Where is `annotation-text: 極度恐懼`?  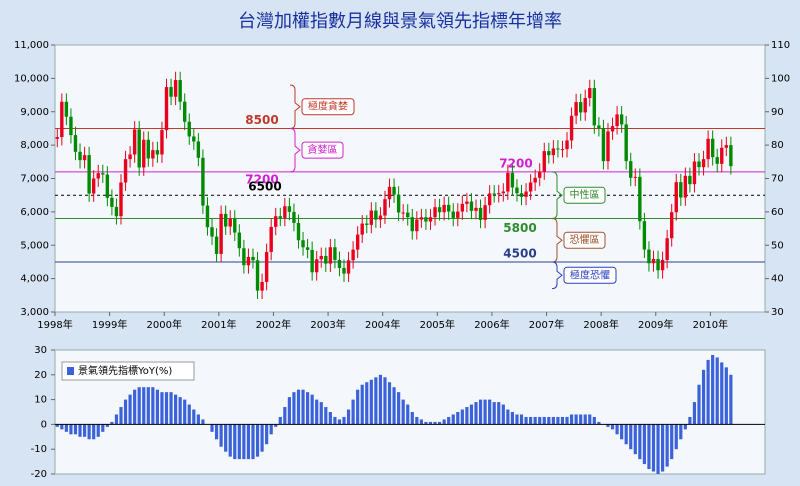
annotation-text: 極度恐懼 is located at coordinates (590, 274).